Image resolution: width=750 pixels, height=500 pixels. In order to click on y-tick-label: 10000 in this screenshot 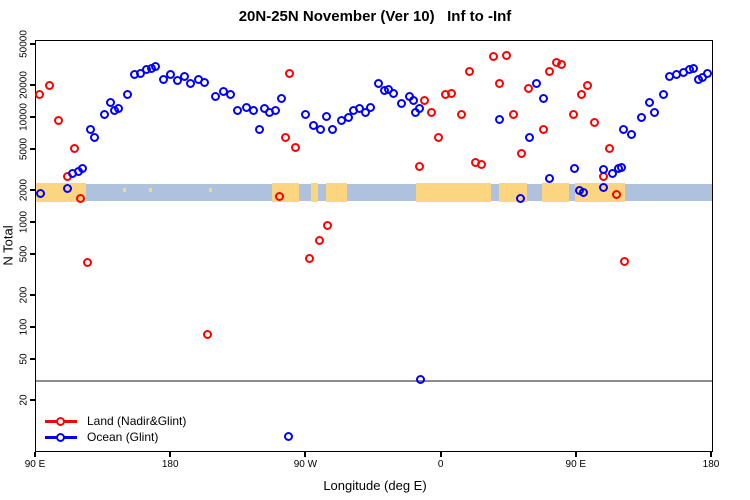, I will do `click(24, 117)`.